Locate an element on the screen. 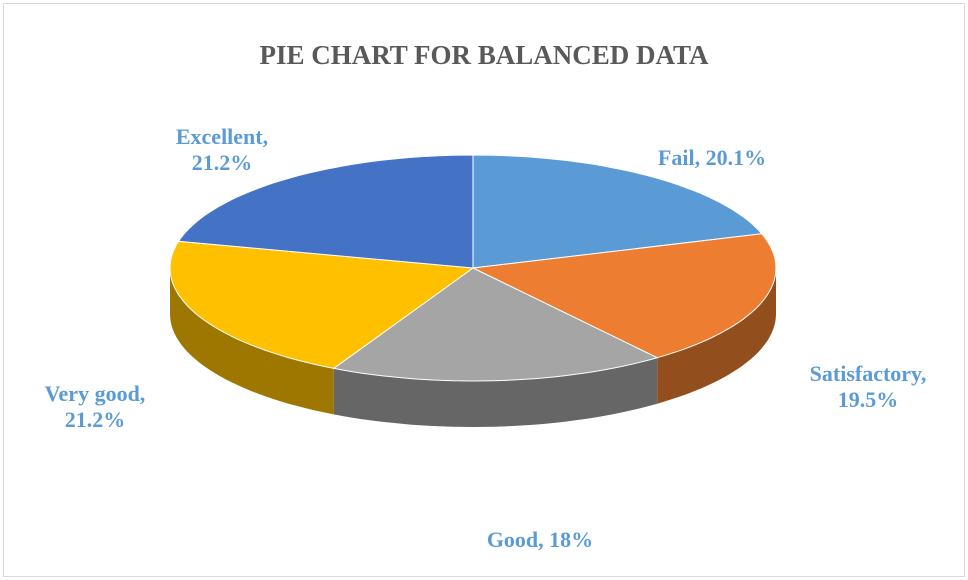 The height and width of the screenshot is (580, 968). data-label: Satisfactory, 19.5% is located at coordinates (868, 386).